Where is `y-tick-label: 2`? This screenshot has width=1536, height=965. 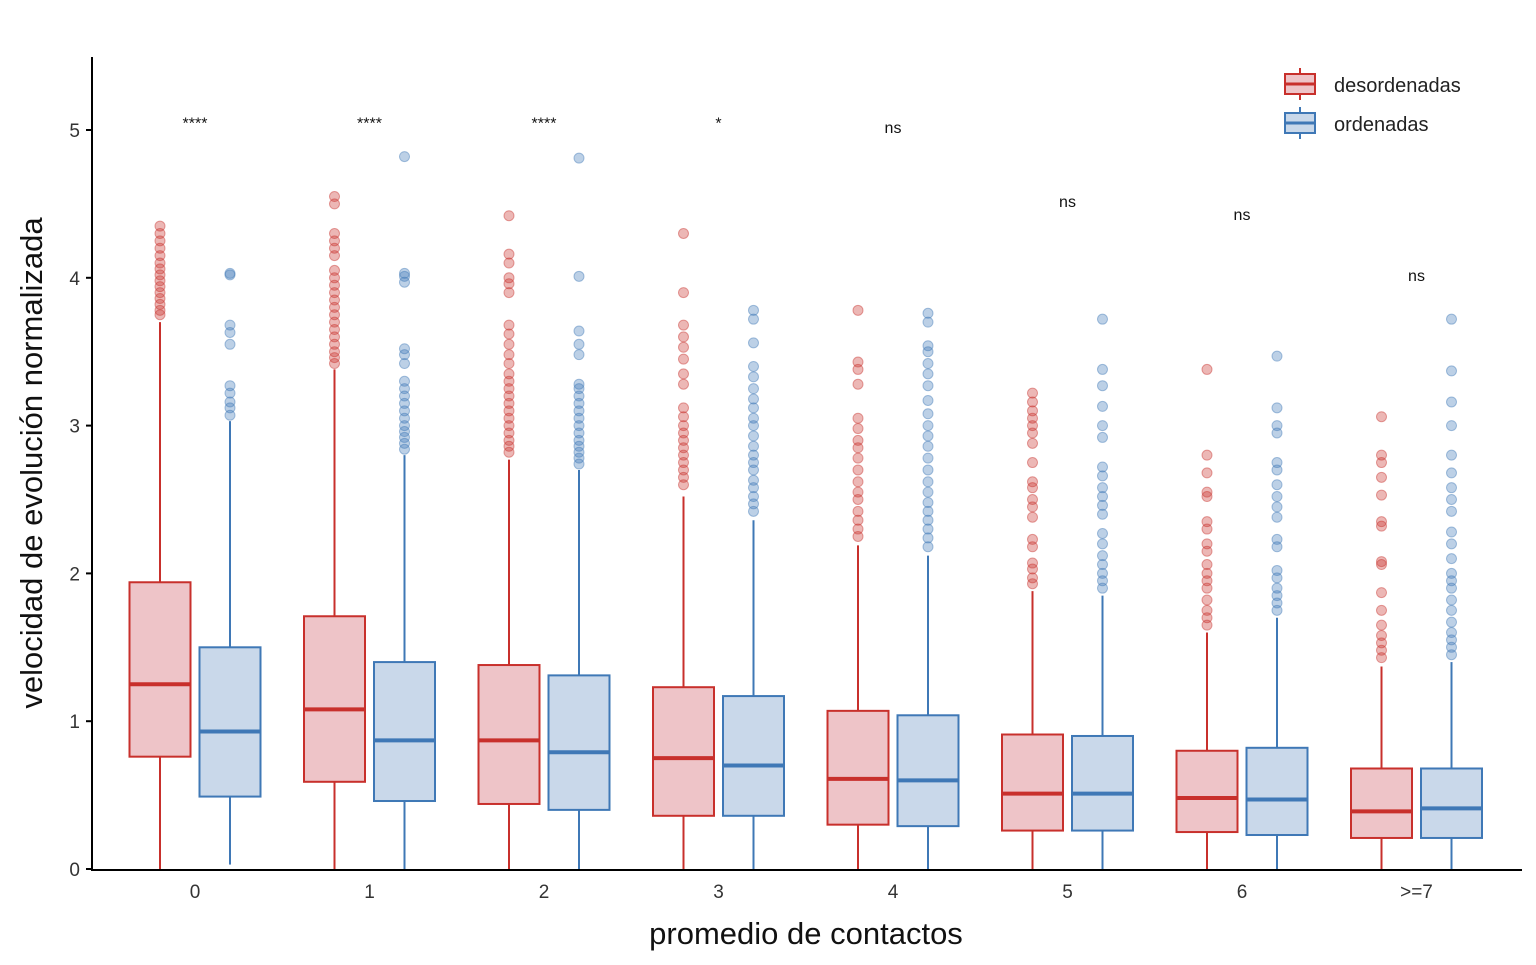
y-tick-label: 2 is located at coordinates (74, 574).